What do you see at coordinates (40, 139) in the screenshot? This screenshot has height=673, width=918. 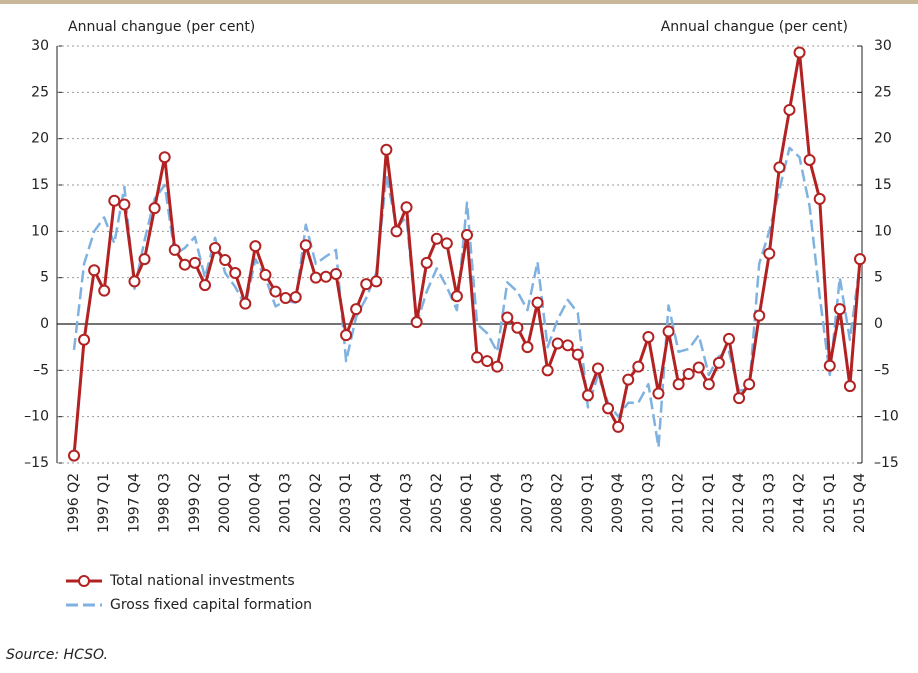 I see `y-tick-label: 20` at bounding box center [40, 139].